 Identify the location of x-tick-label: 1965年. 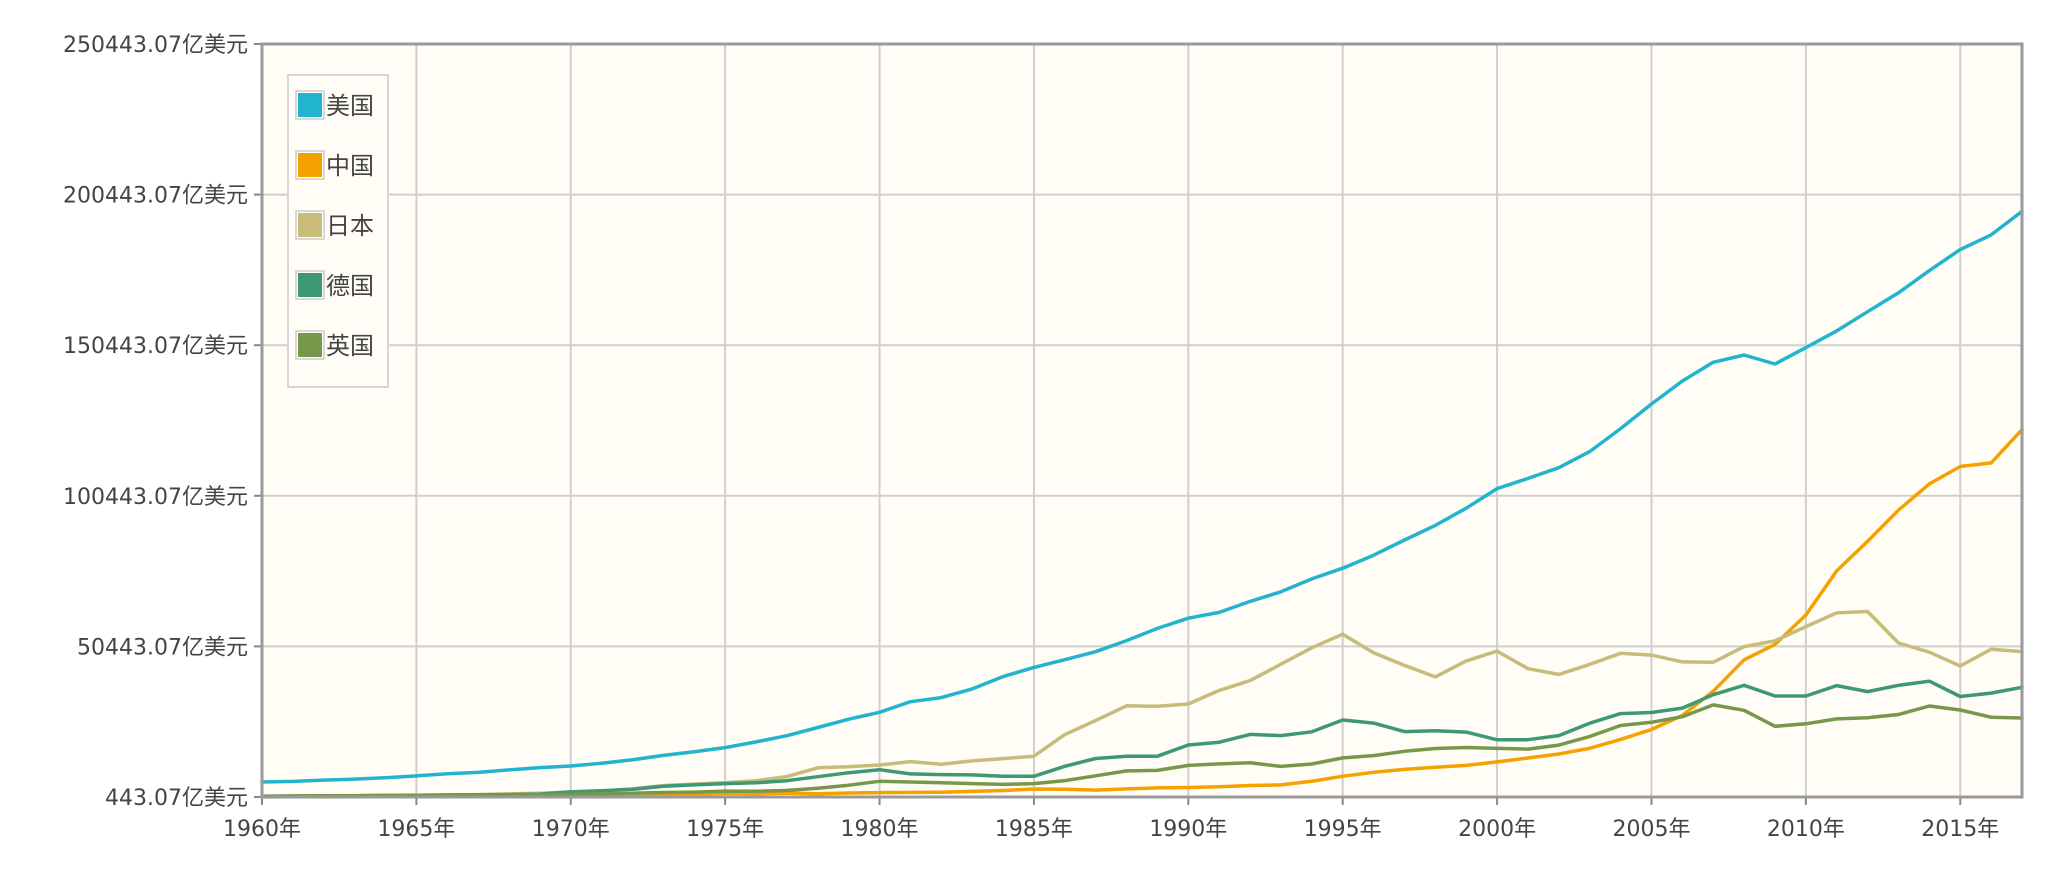
(416, 829).